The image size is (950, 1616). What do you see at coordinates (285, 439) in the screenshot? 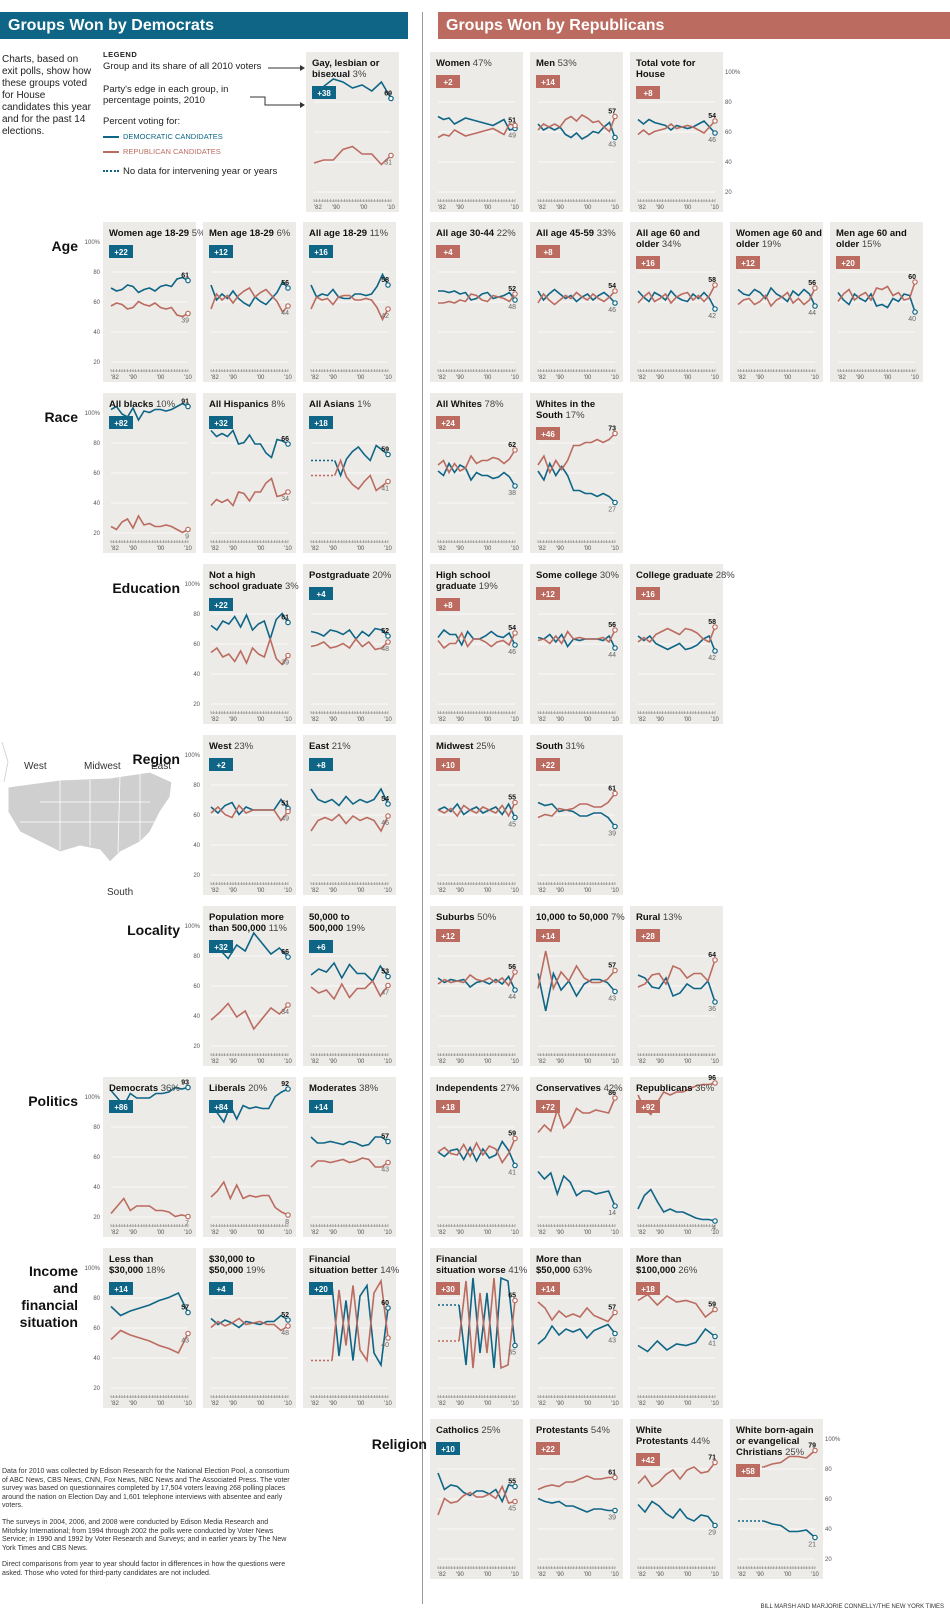
I see `dem-end-label: 66` at bounding box center [285, 439].